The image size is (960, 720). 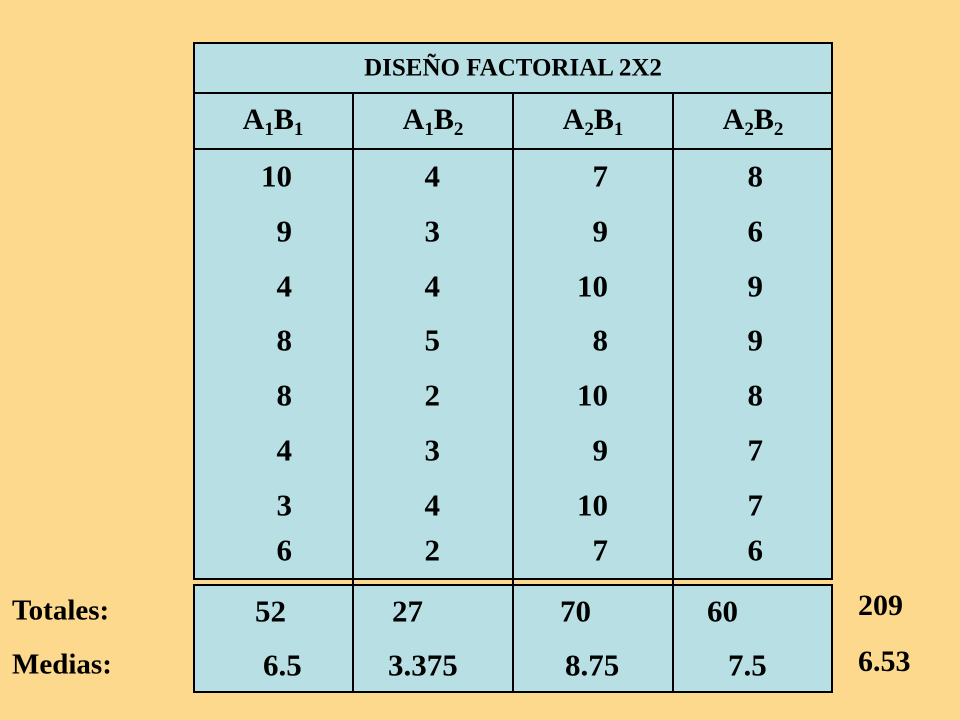 I want to click on table-title: DISEÑO FACTORIAL 2X2, so click(x=513, y=68).